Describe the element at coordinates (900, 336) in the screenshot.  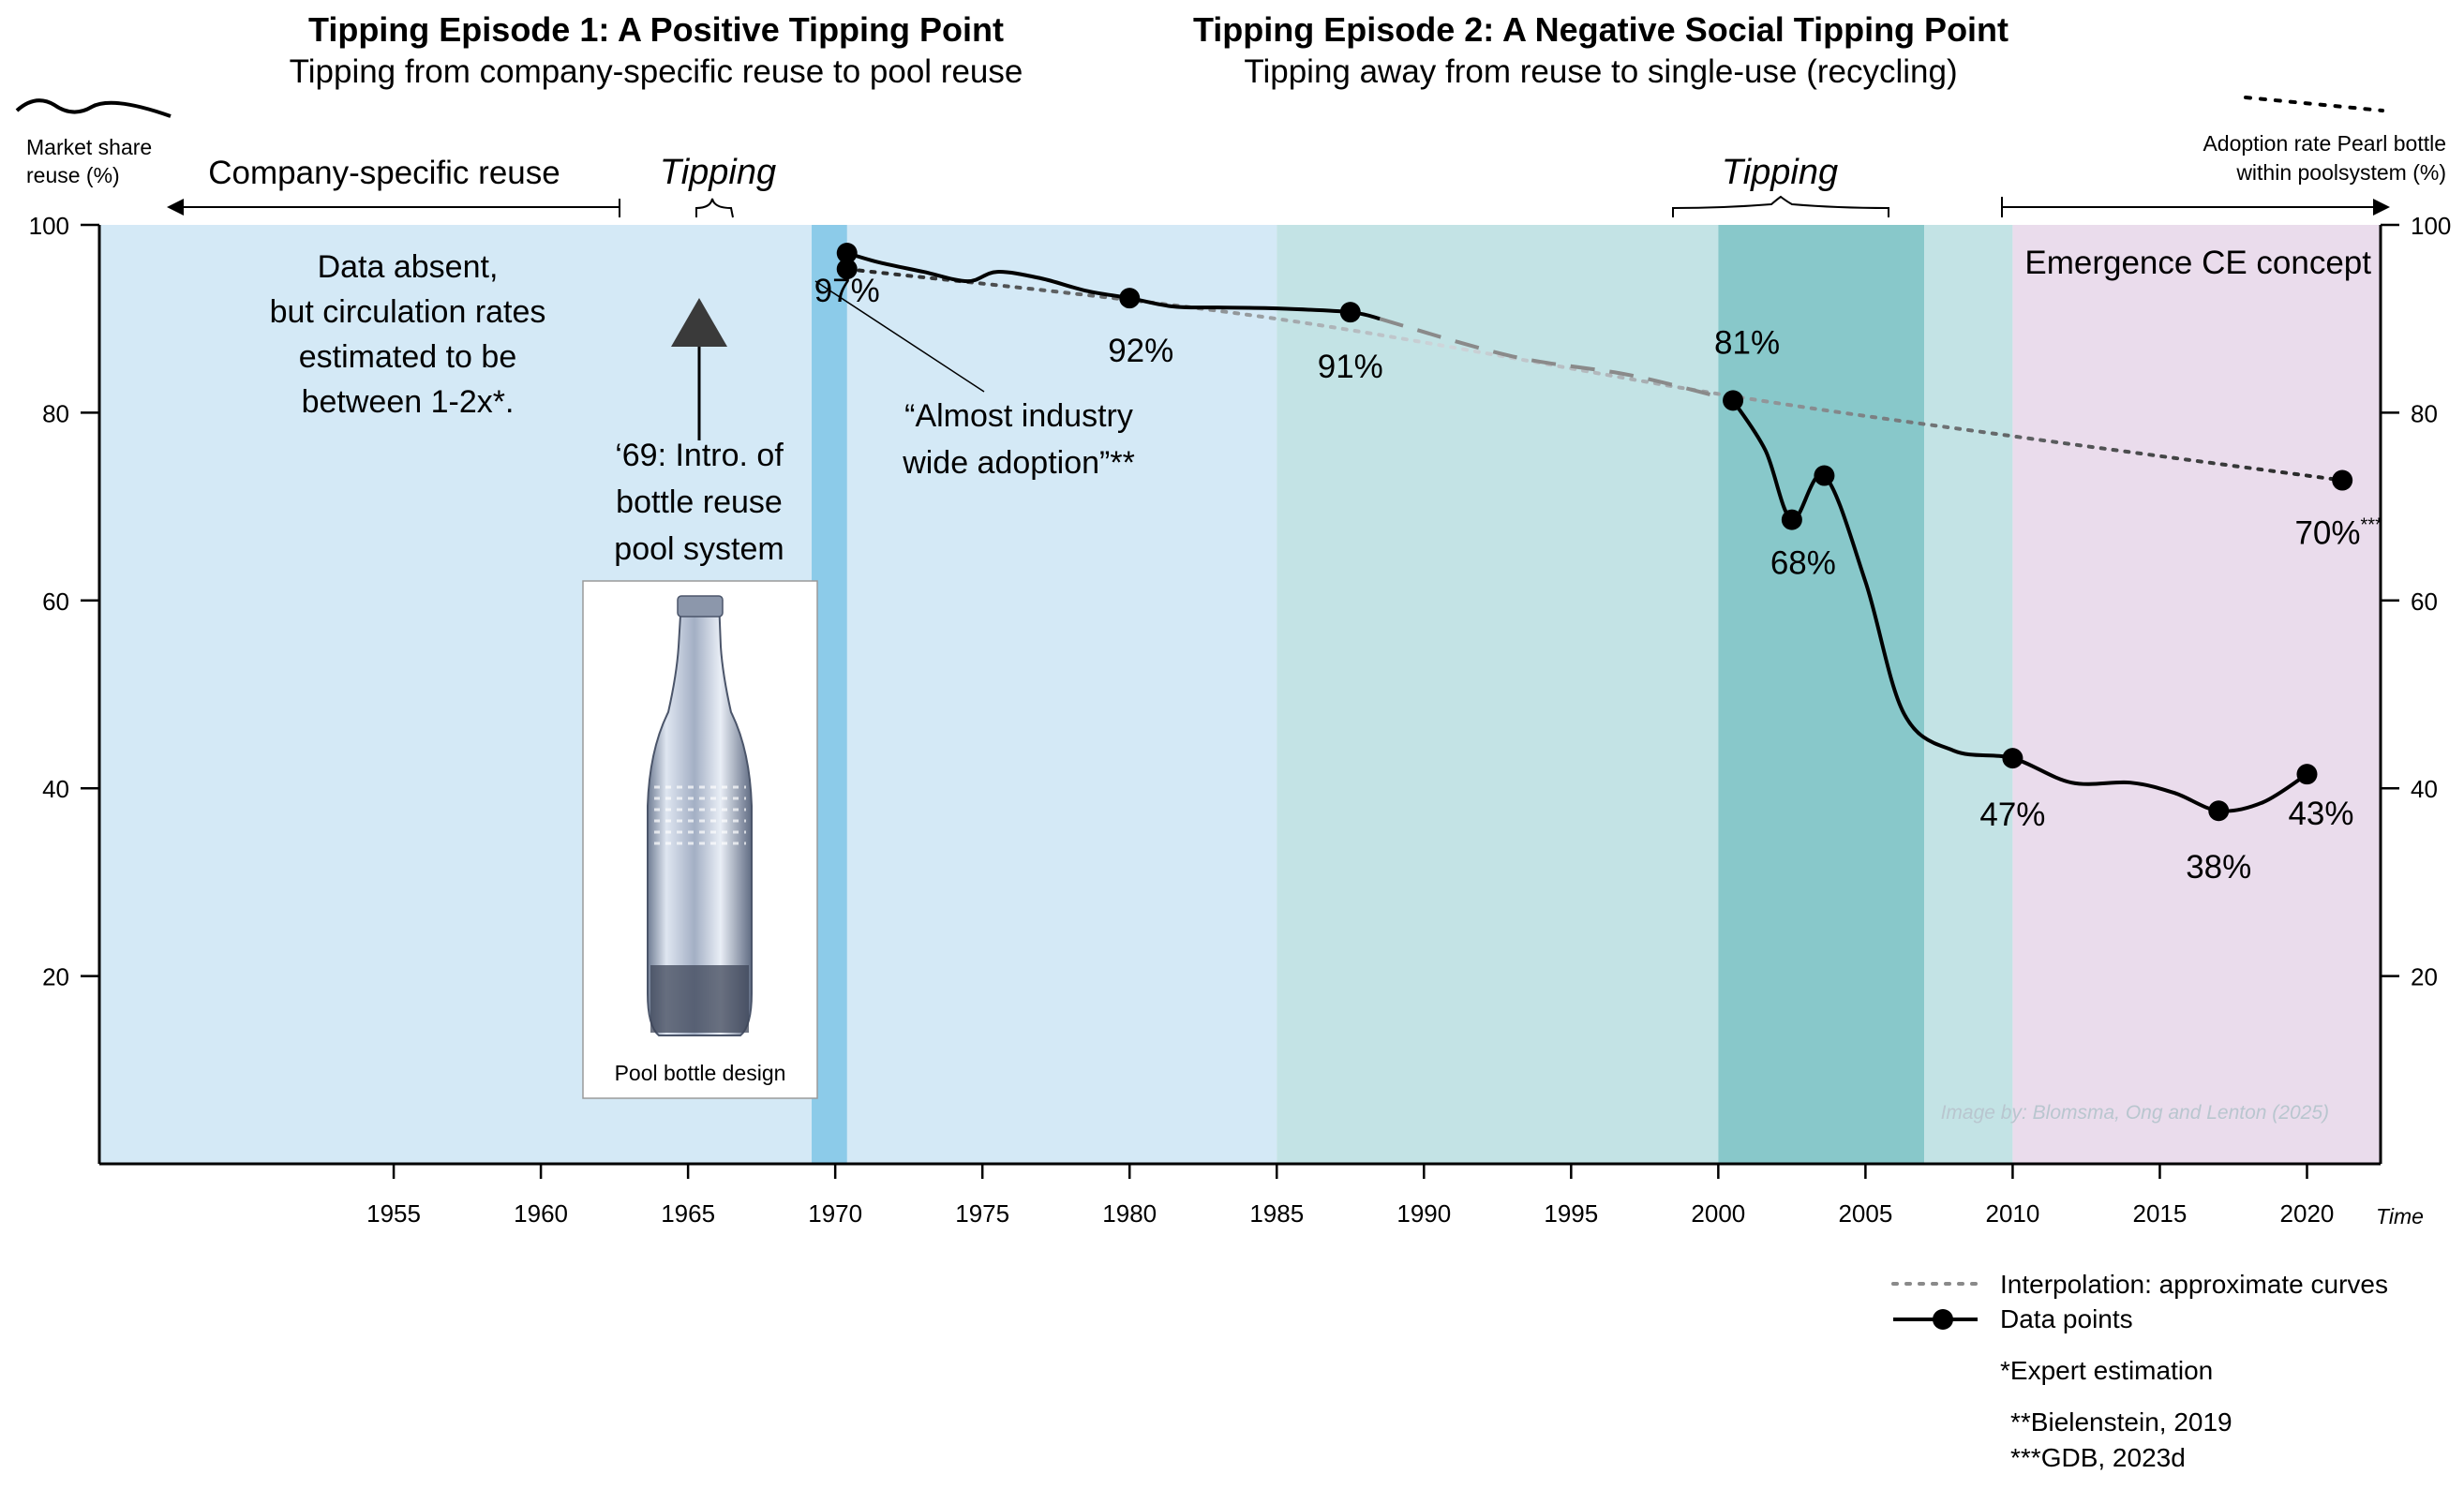
I see `leader-line` at that location.